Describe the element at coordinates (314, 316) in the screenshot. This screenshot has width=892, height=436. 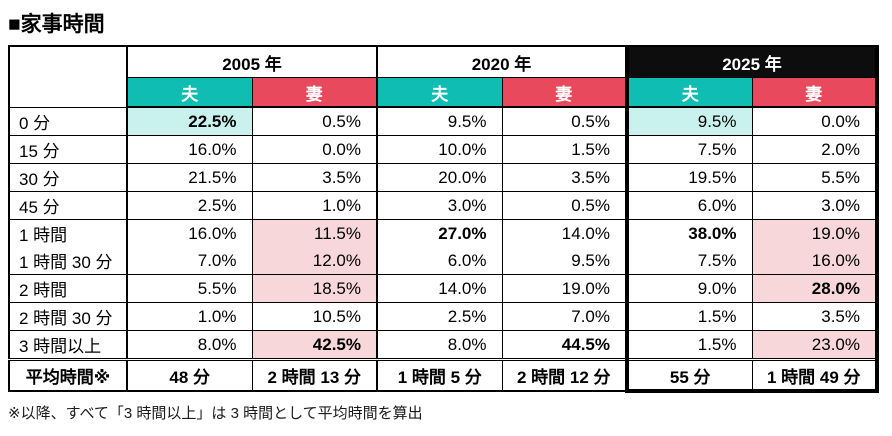
I see `value-cell: 10.5%` at that location.